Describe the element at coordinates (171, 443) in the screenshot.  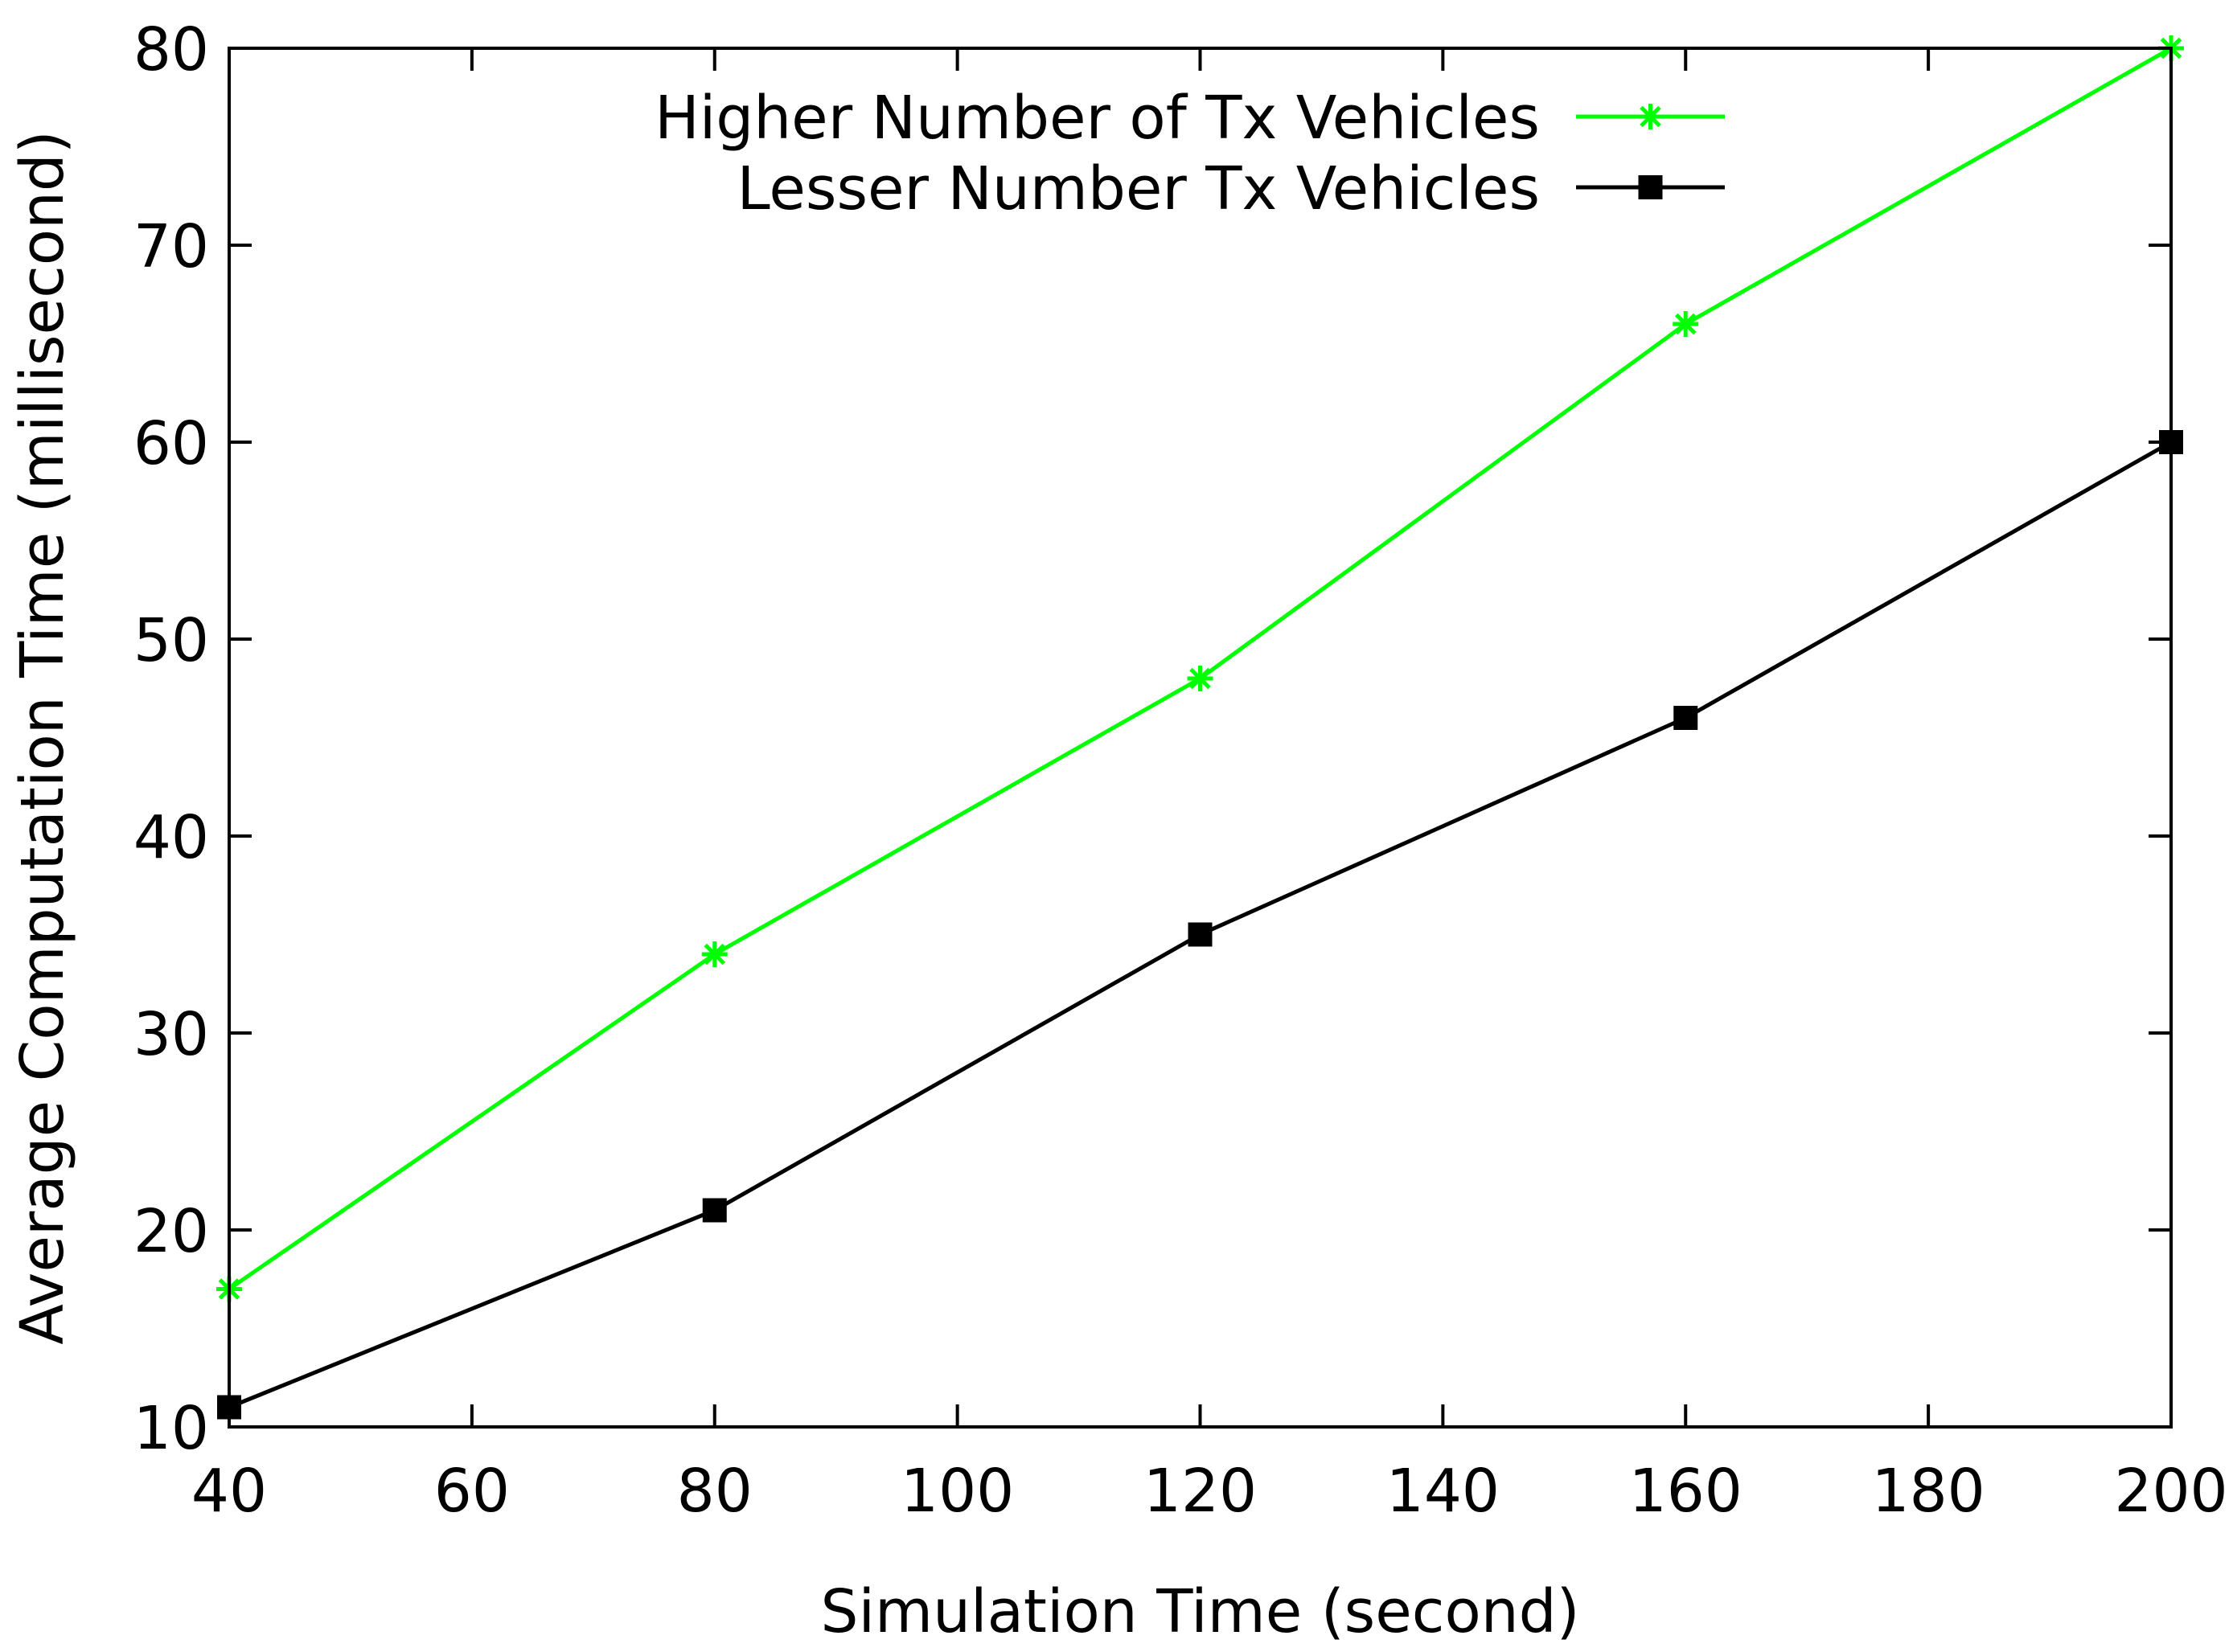
I see `y-tick-label: 60` at that location.